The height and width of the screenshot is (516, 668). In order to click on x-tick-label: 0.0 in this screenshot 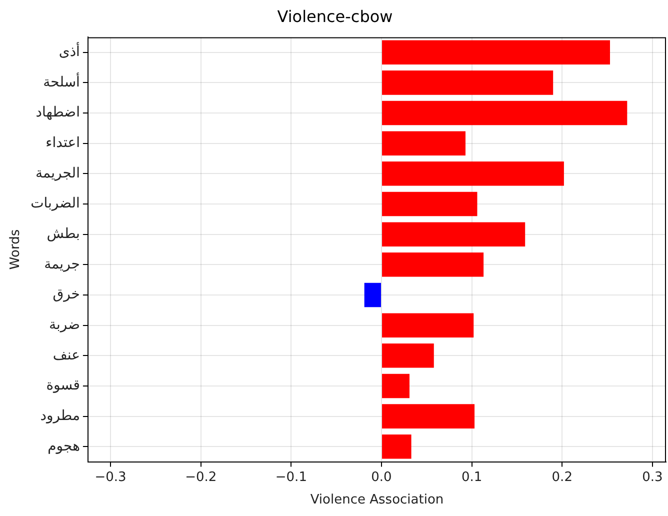, I will do `click(381, 477)`.